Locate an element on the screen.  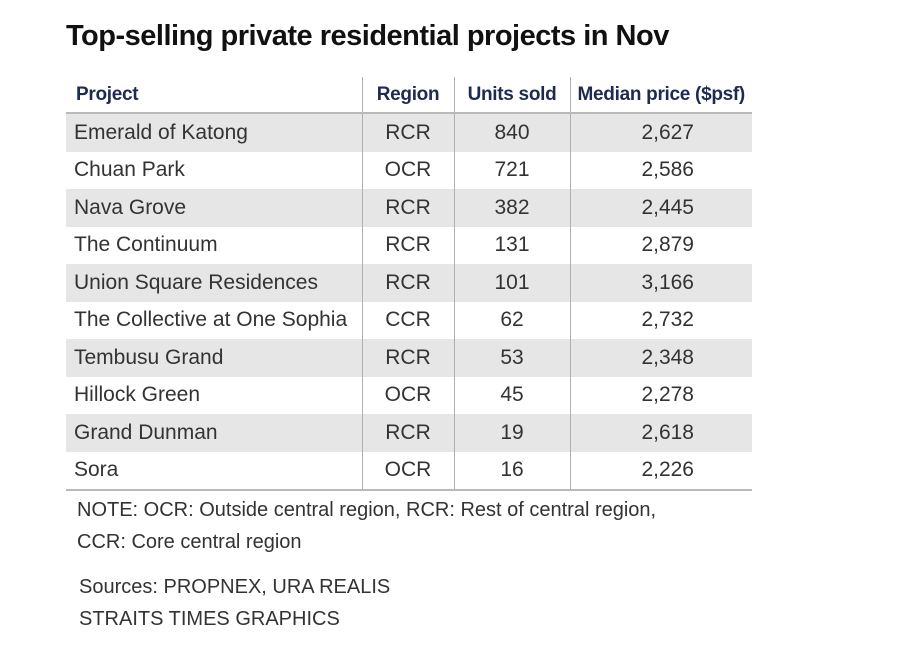
cell-project: Nava Grove is located at coordinates (214, 208).